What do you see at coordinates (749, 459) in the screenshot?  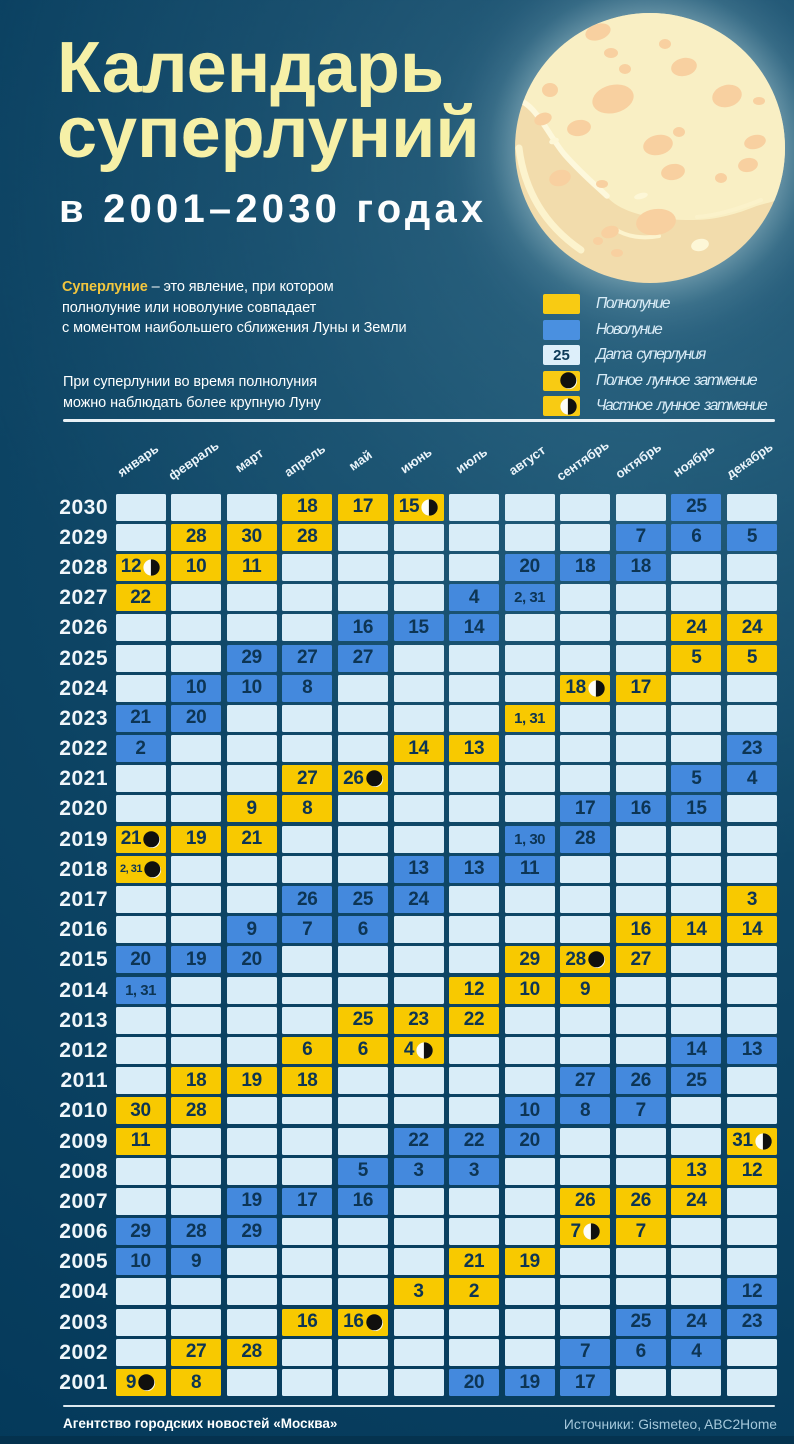 I see `svg-text: декабрь` at bounding box center [749, 459].